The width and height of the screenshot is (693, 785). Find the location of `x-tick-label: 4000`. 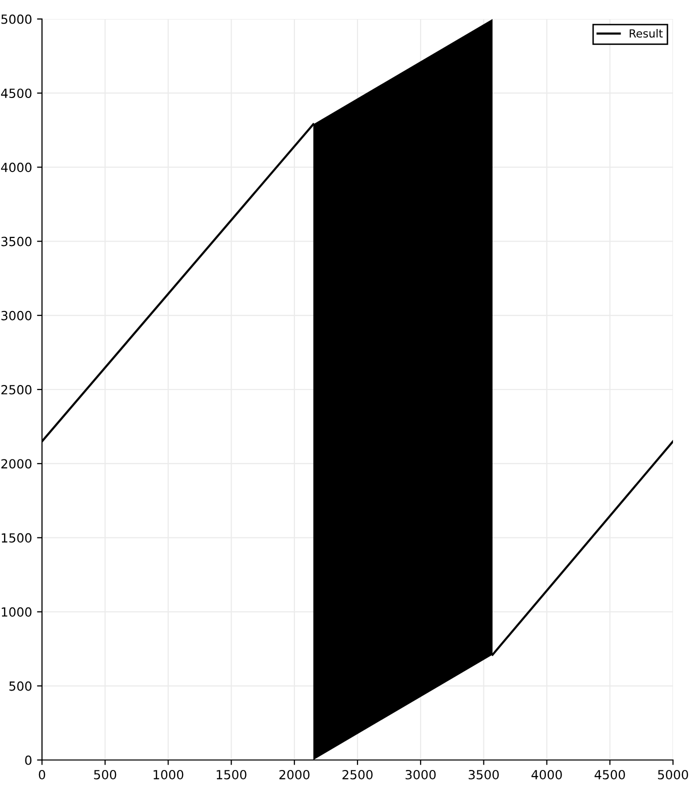

x-tick-label: 4000 is located at coordinates (547, 775).